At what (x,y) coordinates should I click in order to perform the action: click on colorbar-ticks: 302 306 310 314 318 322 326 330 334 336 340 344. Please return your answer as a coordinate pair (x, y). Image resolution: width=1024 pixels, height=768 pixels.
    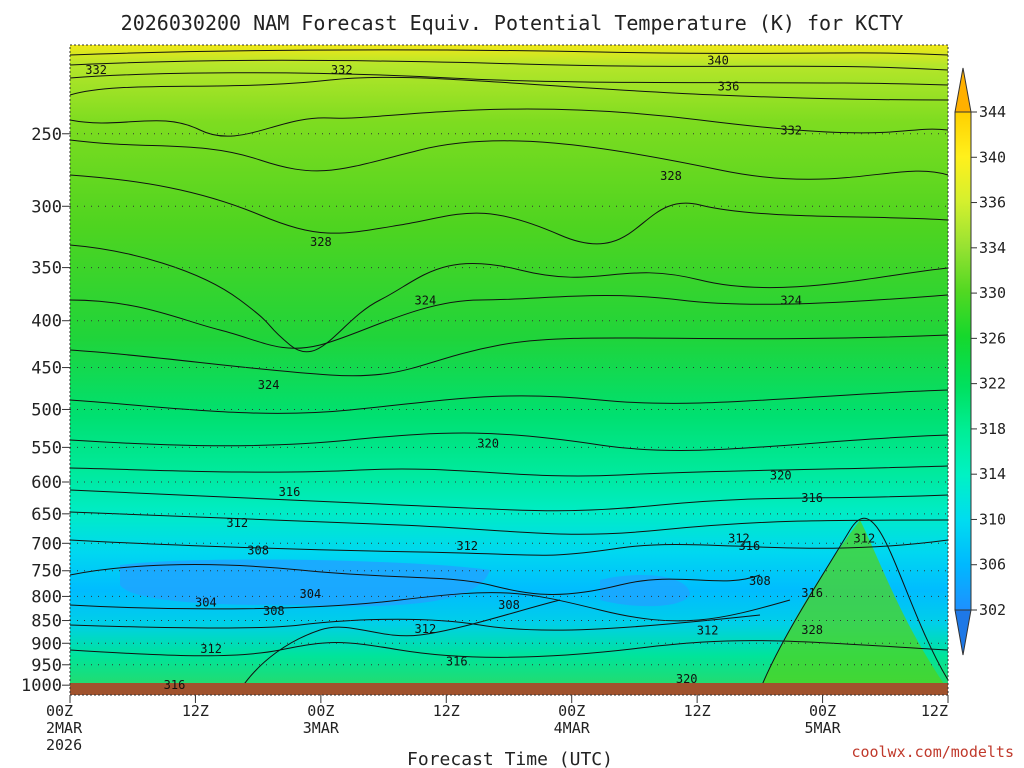
    Looking at the image, I should click on (988, 361).